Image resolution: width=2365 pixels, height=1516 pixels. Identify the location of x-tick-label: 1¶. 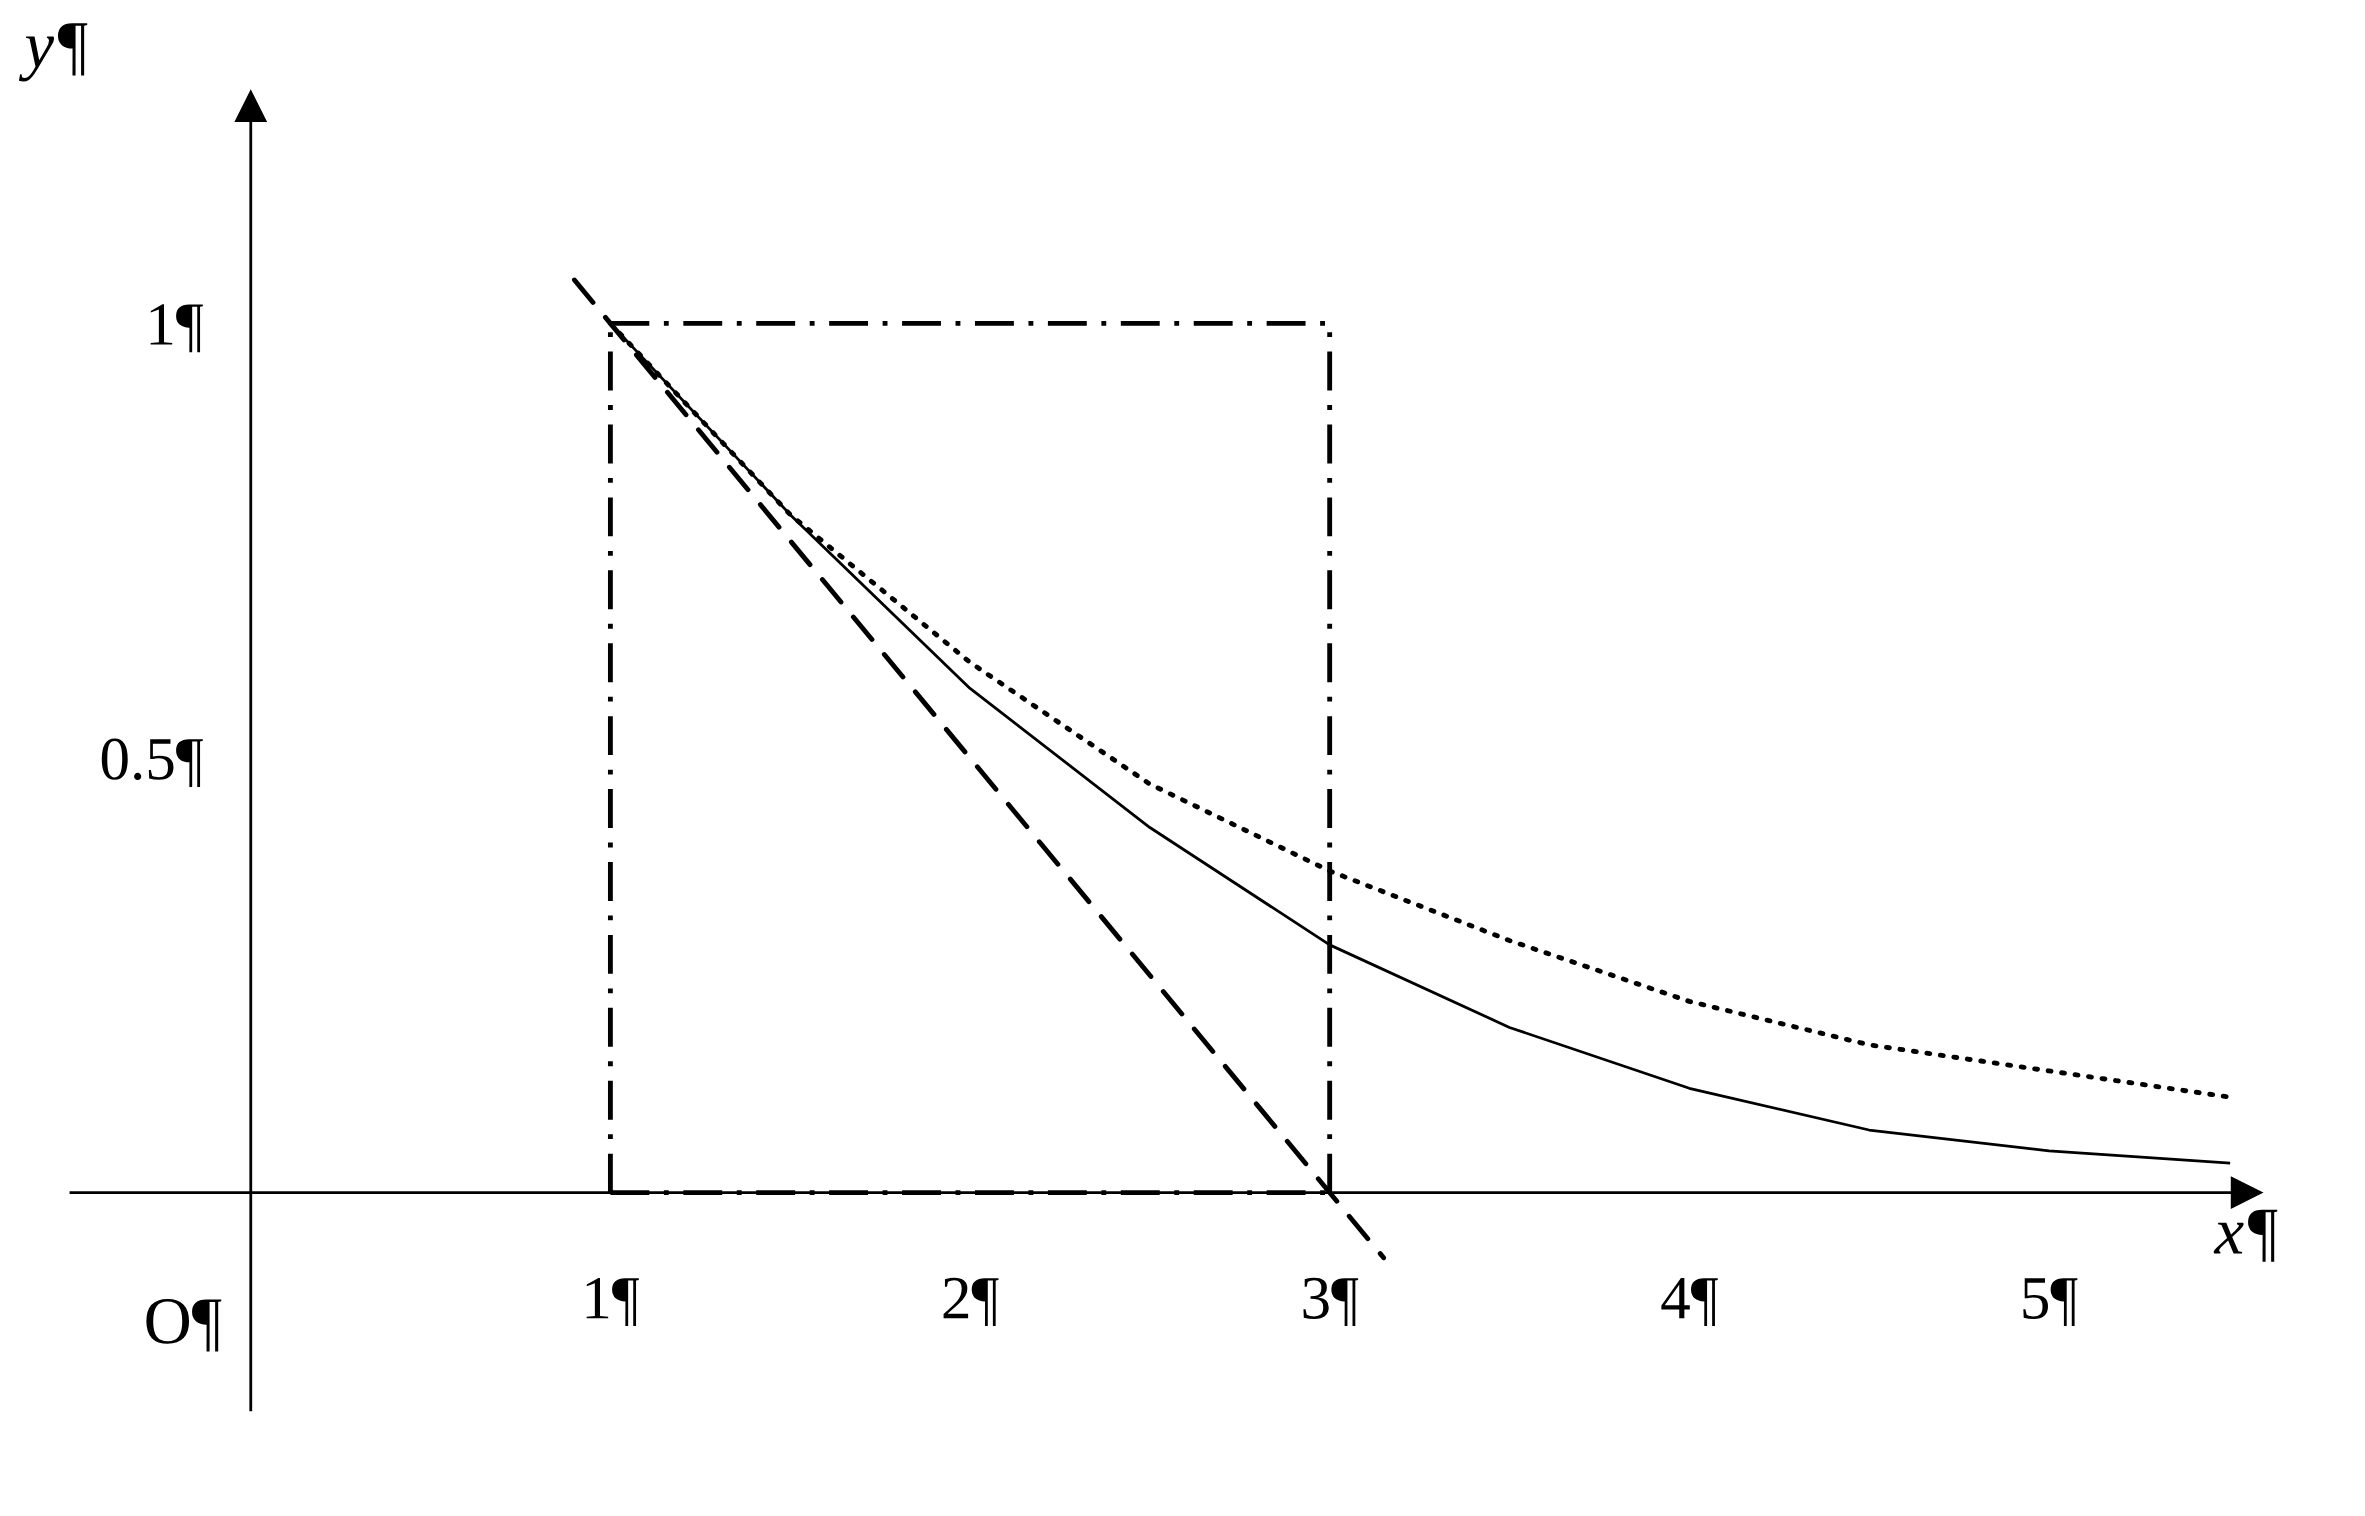
(612, 1302).